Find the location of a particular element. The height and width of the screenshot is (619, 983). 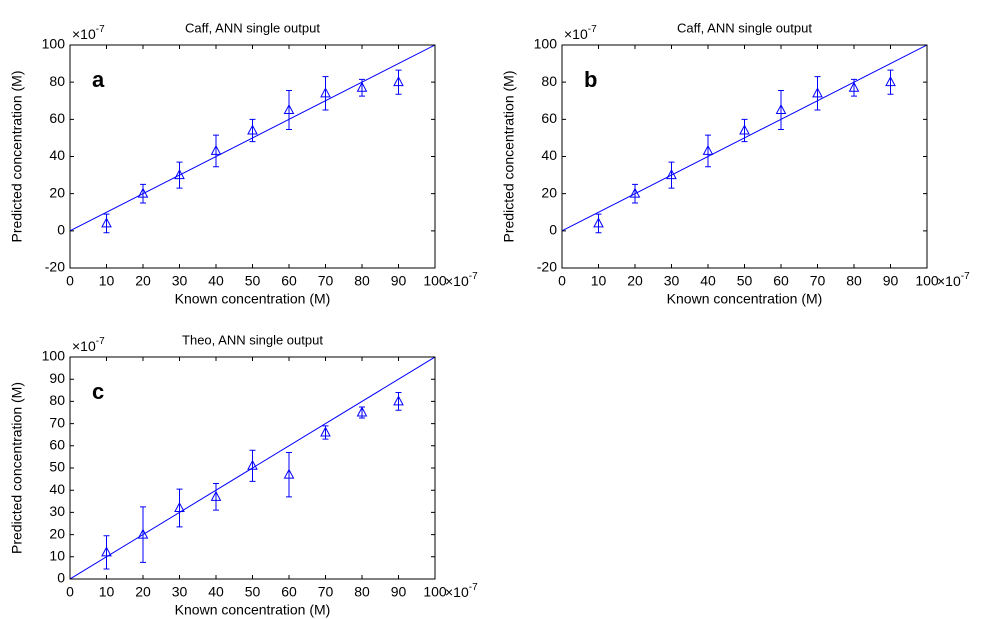

x-tick-label: 0 is located at coordinates (70, 281).